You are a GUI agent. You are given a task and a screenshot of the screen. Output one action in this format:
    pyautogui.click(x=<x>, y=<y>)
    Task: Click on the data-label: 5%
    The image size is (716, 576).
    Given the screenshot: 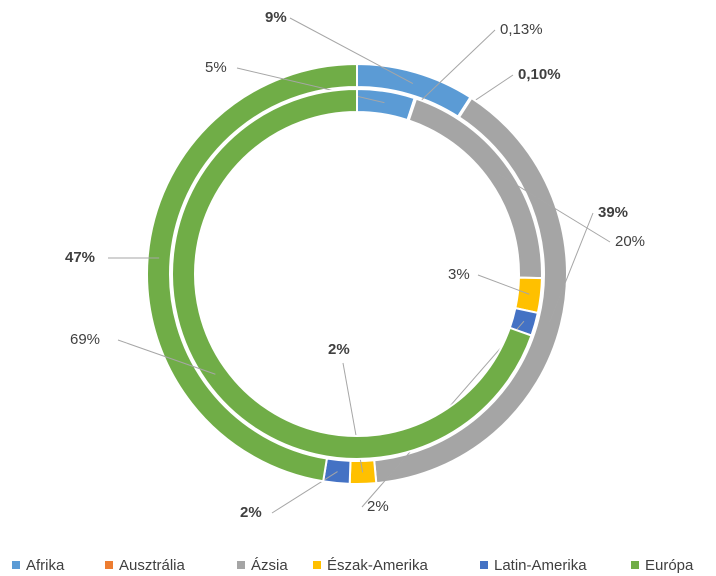 What is the action you would take?
    pyautogui.click(x=216, y=67)
    